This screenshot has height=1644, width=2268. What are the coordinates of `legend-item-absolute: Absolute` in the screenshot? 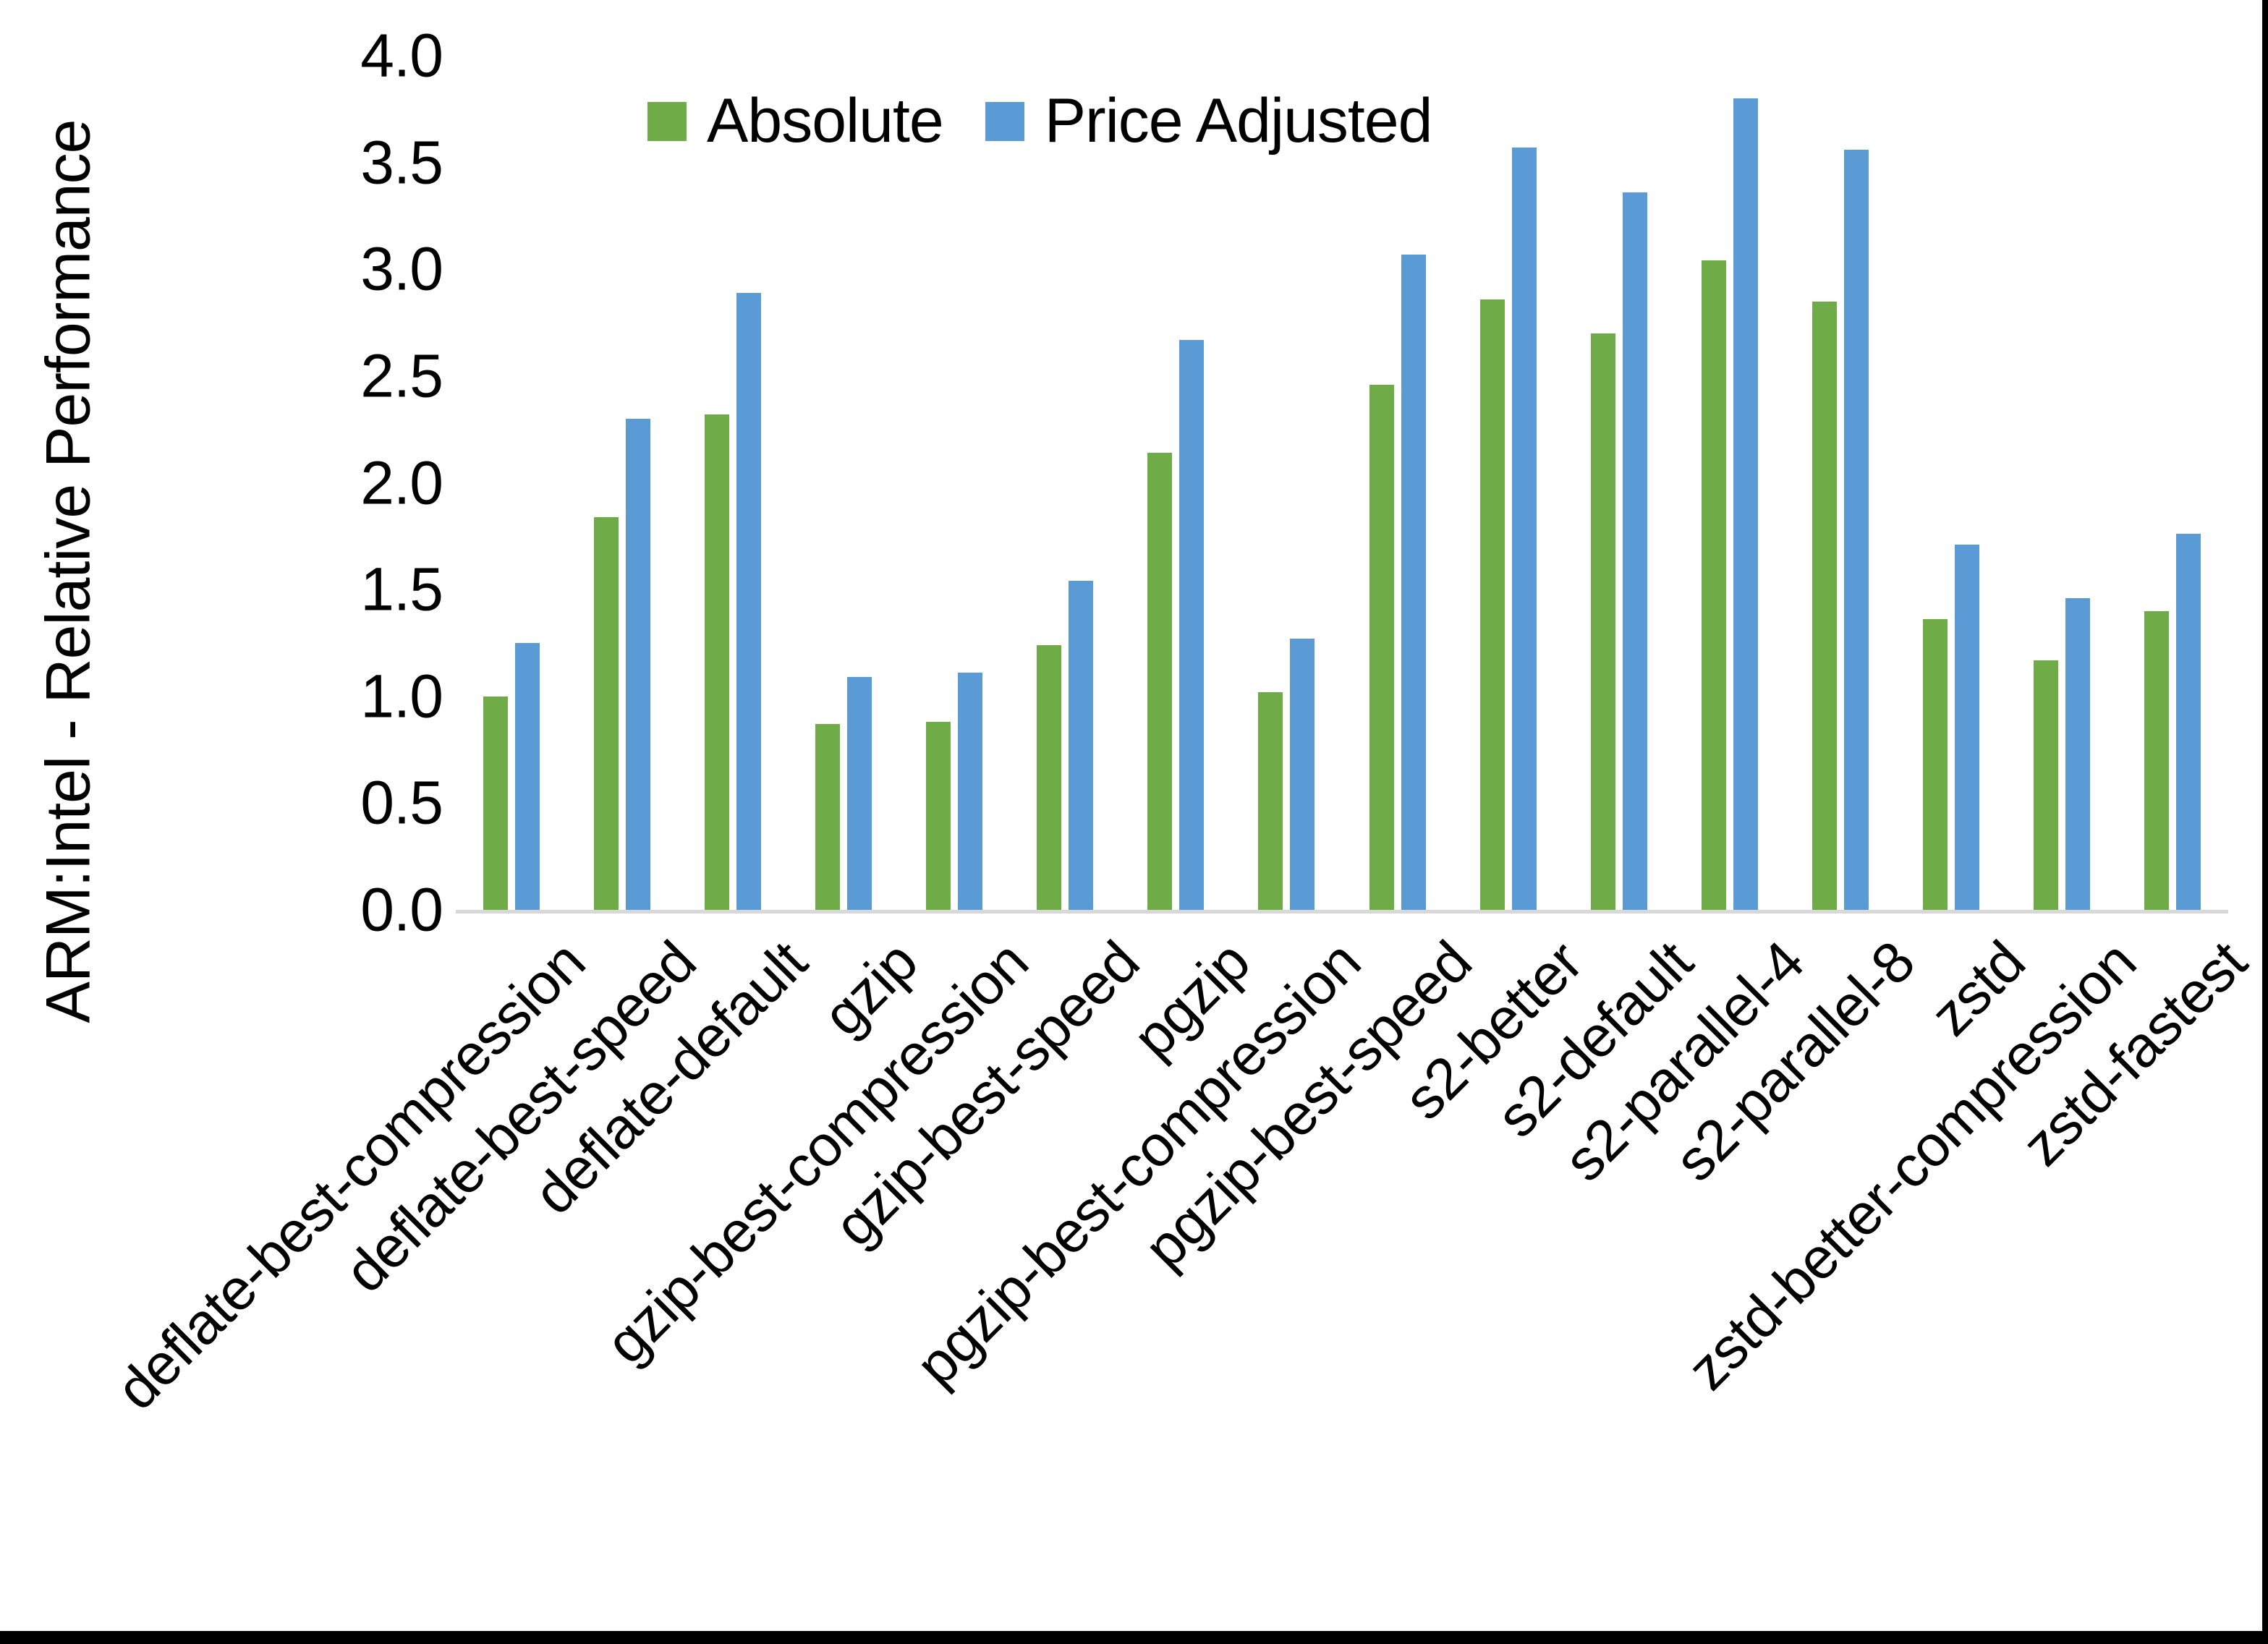 It's located at (796, 121).